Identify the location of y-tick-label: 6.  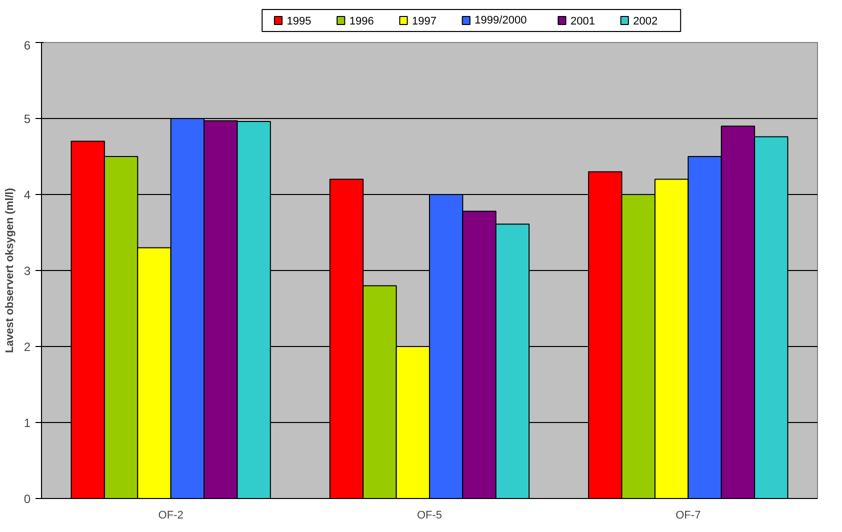
(27, 45).